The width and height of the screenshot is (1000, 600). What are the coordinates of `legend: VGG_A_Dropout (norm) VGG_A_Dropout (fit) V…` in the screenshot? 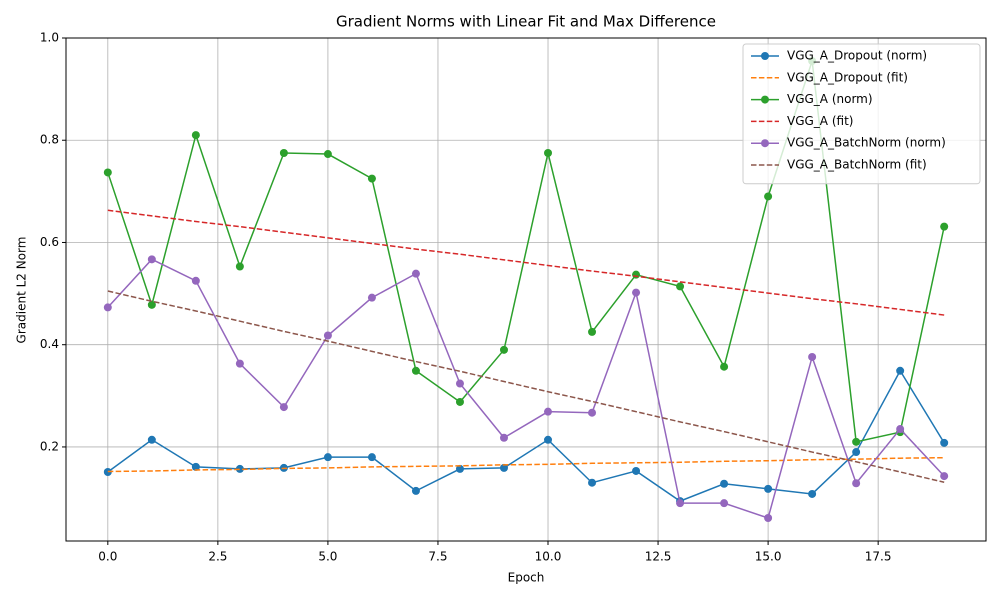 It's located at (861, 114).